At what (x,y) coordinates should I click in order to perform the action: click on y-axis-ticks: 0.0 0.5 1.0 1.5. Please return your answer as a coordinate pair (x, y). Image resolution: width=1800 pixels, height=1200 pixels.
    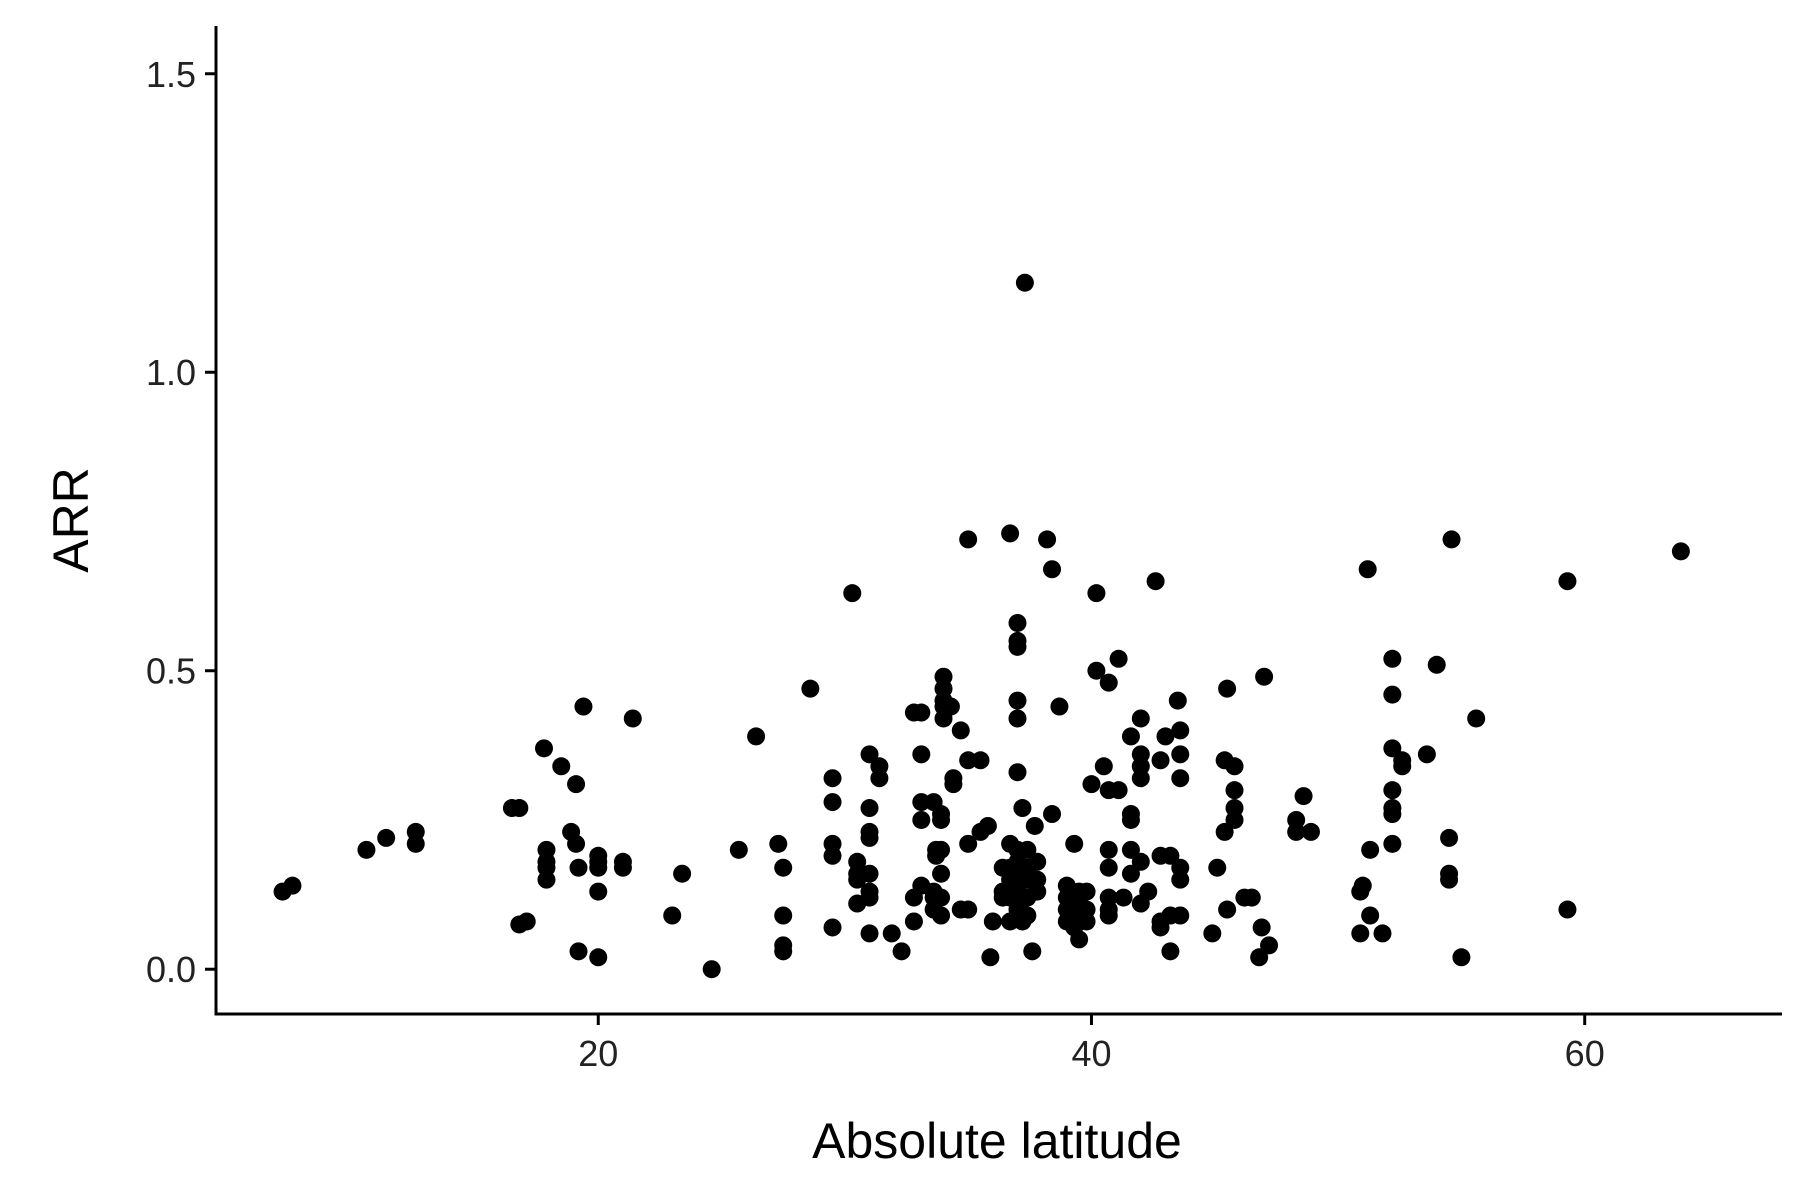
    Looking at the image, I should click on (181, 522).